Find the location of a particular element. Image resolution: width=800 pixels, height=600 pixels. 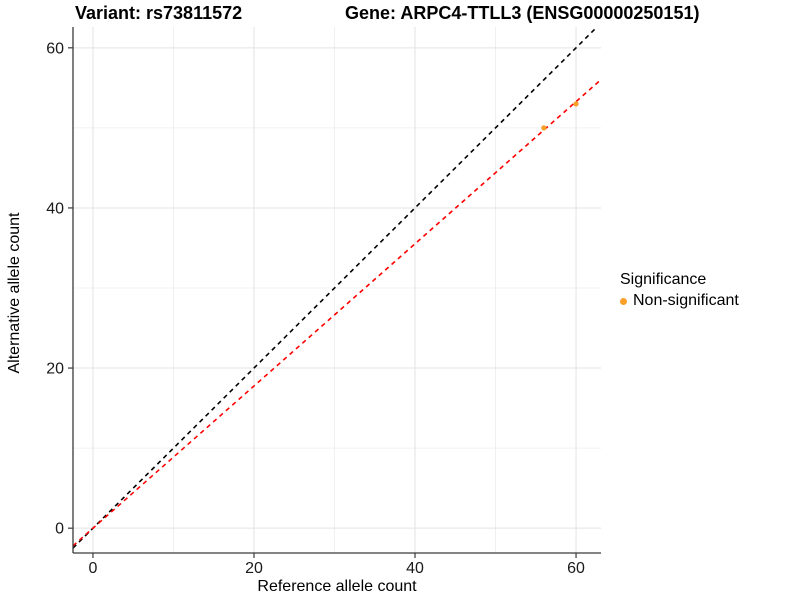

legend: Significance Non-significant is located at coordinates (679, 290).